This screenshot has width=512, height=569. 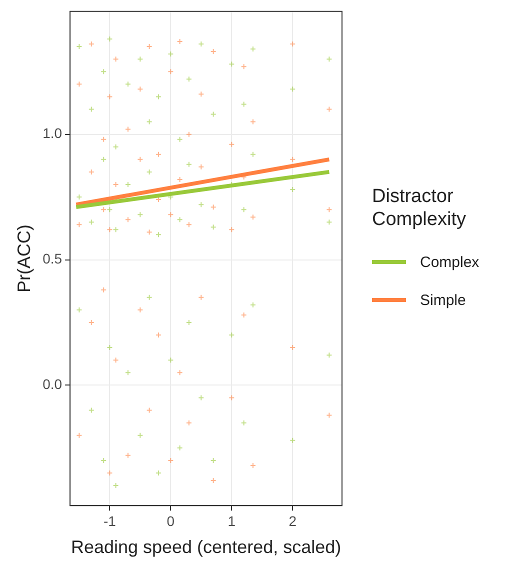 What do you see at coordinates (52, 133) in the screenshot?
I see `y-tick-label: 1.0` at bounding box center [52, 133].